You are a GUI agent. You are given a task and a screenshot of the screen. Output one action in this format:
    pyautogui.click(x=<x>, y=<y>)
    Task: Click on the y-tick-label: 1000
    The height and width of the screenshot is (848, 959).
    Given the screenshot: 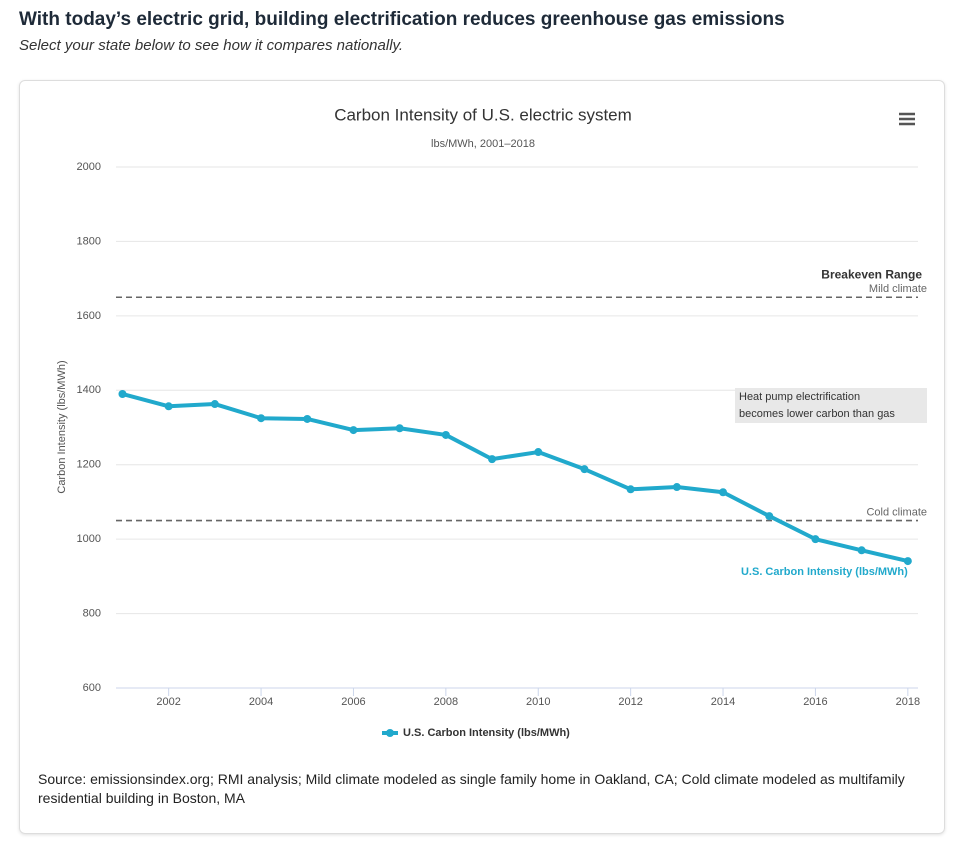 What is the action you would take?
    pyautogui.click(x=89, y=539)
    